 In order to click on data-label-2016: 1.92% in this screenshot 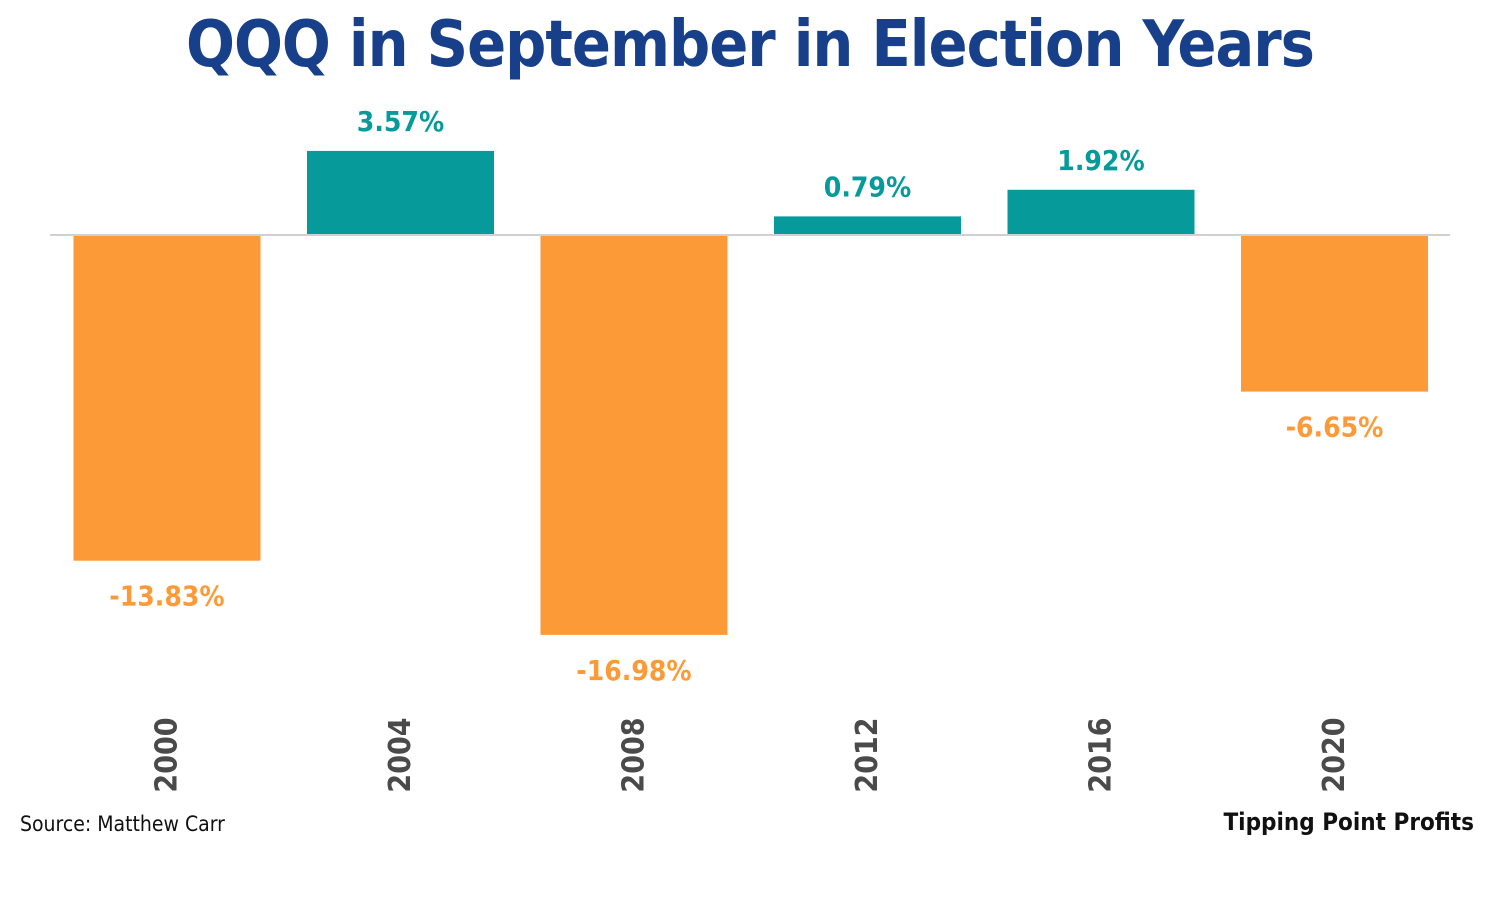, I will do `click(1100, 160)`.